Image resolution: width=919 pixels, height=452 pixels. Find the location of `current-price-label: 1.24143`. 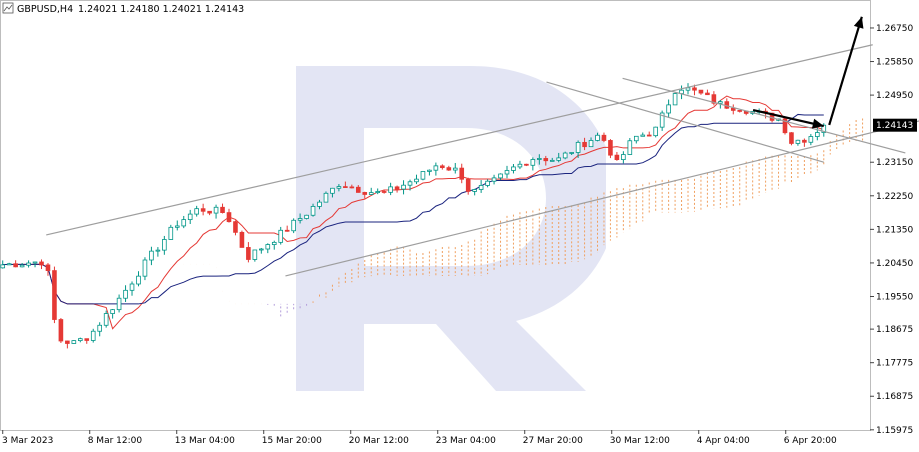

current-price-label: 1.24143 is located at coordinates (894, 126).